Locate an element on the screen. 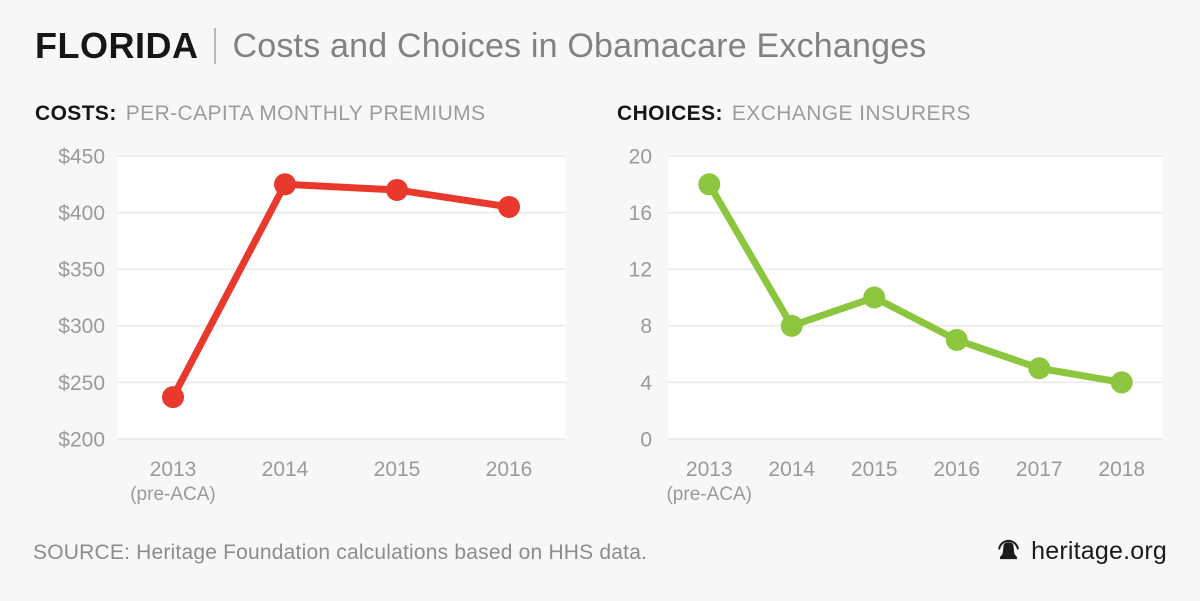 The image size is (1200, 601). y-axis-label: 20 is located at coordinates (640, 156).